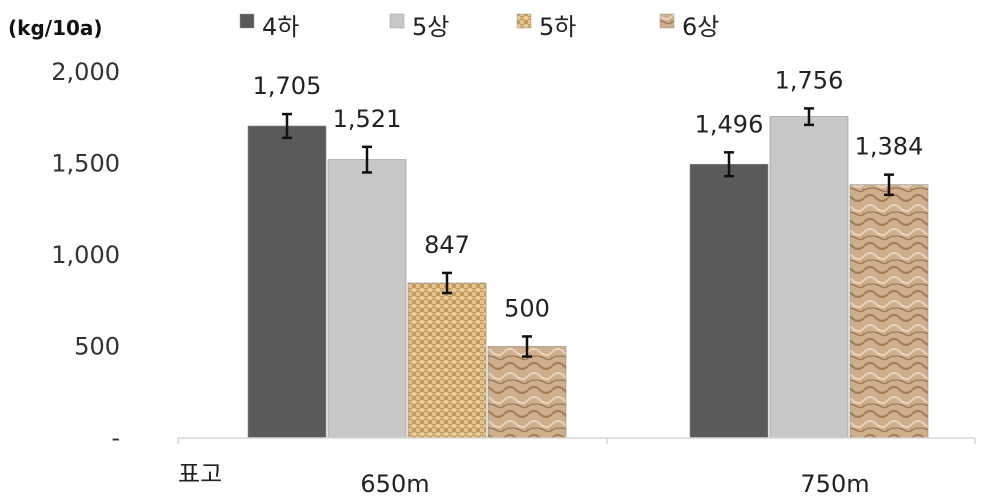 This screenshot has height=497, width=986. I want to click on legend: 4하 5상 5하 6상, so click(479, 27).